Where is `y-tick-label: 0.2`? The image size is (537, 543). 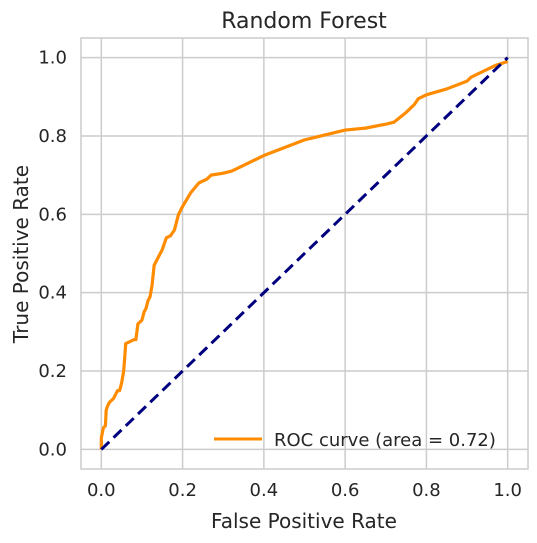
y-tick-label: 0.2 is located at coordinates (52, 371).